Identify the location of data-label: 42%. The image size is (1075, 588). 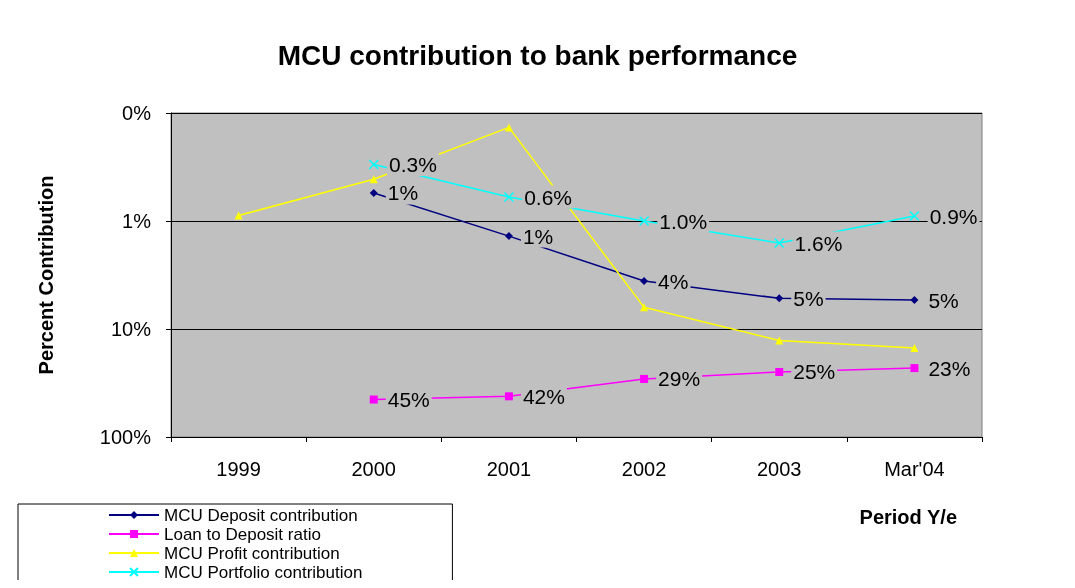
(543, 396).